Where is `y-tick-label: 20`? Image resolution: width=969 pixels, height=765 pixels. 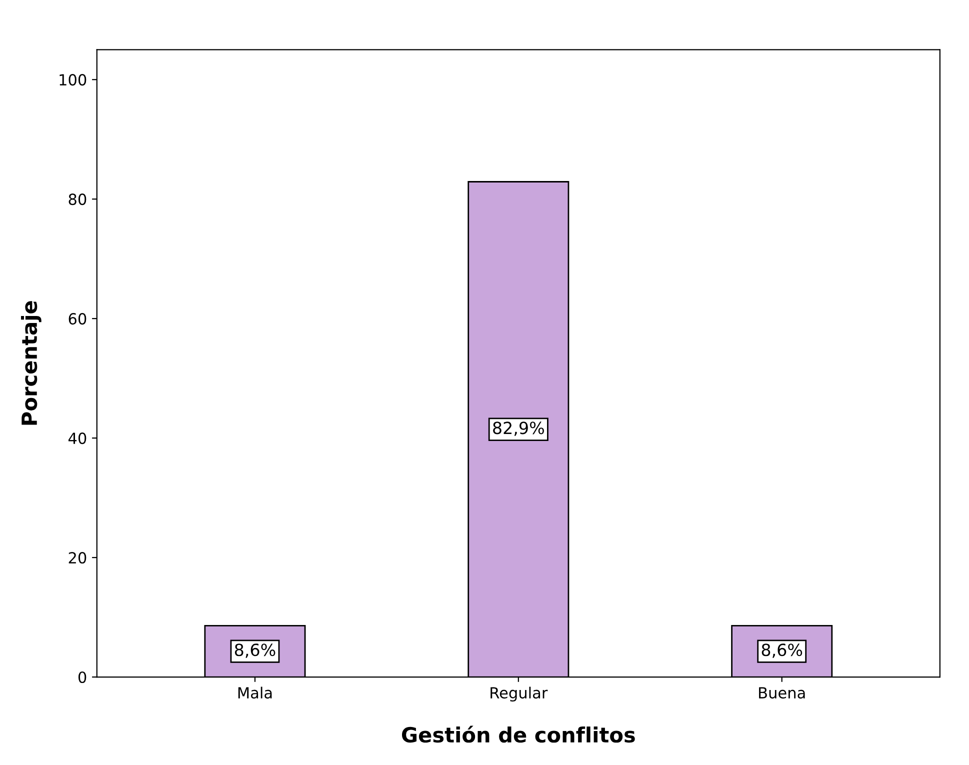 y-tick-label: 20 is located at coordinates (77, 558).